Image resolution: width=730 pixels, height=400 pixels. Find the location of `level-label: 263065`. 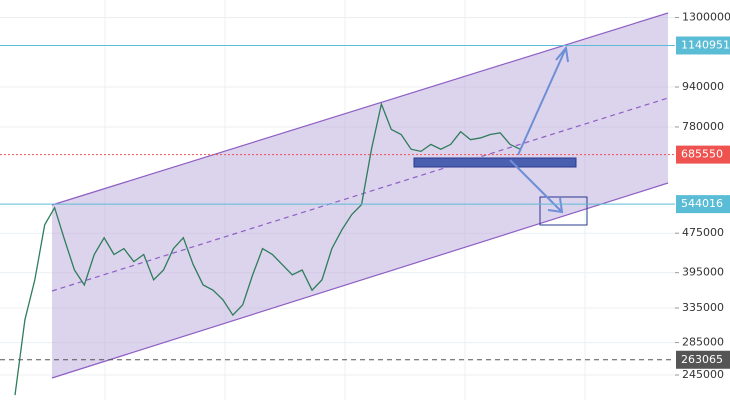

level-label: 263065 is located at coordinates (702, 359).